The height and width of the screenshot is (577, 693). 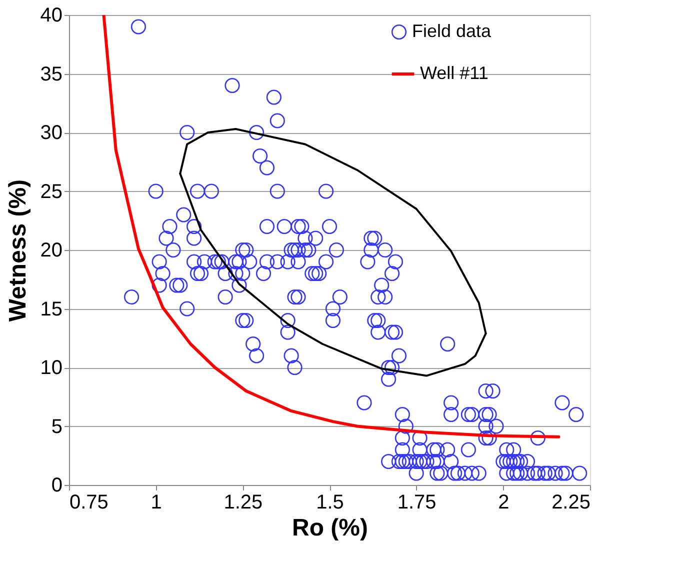 What do you see at coordinates (56, 427) in the screenshot?
I see `y-tick-label: 5` at bounding box center [56, 427].